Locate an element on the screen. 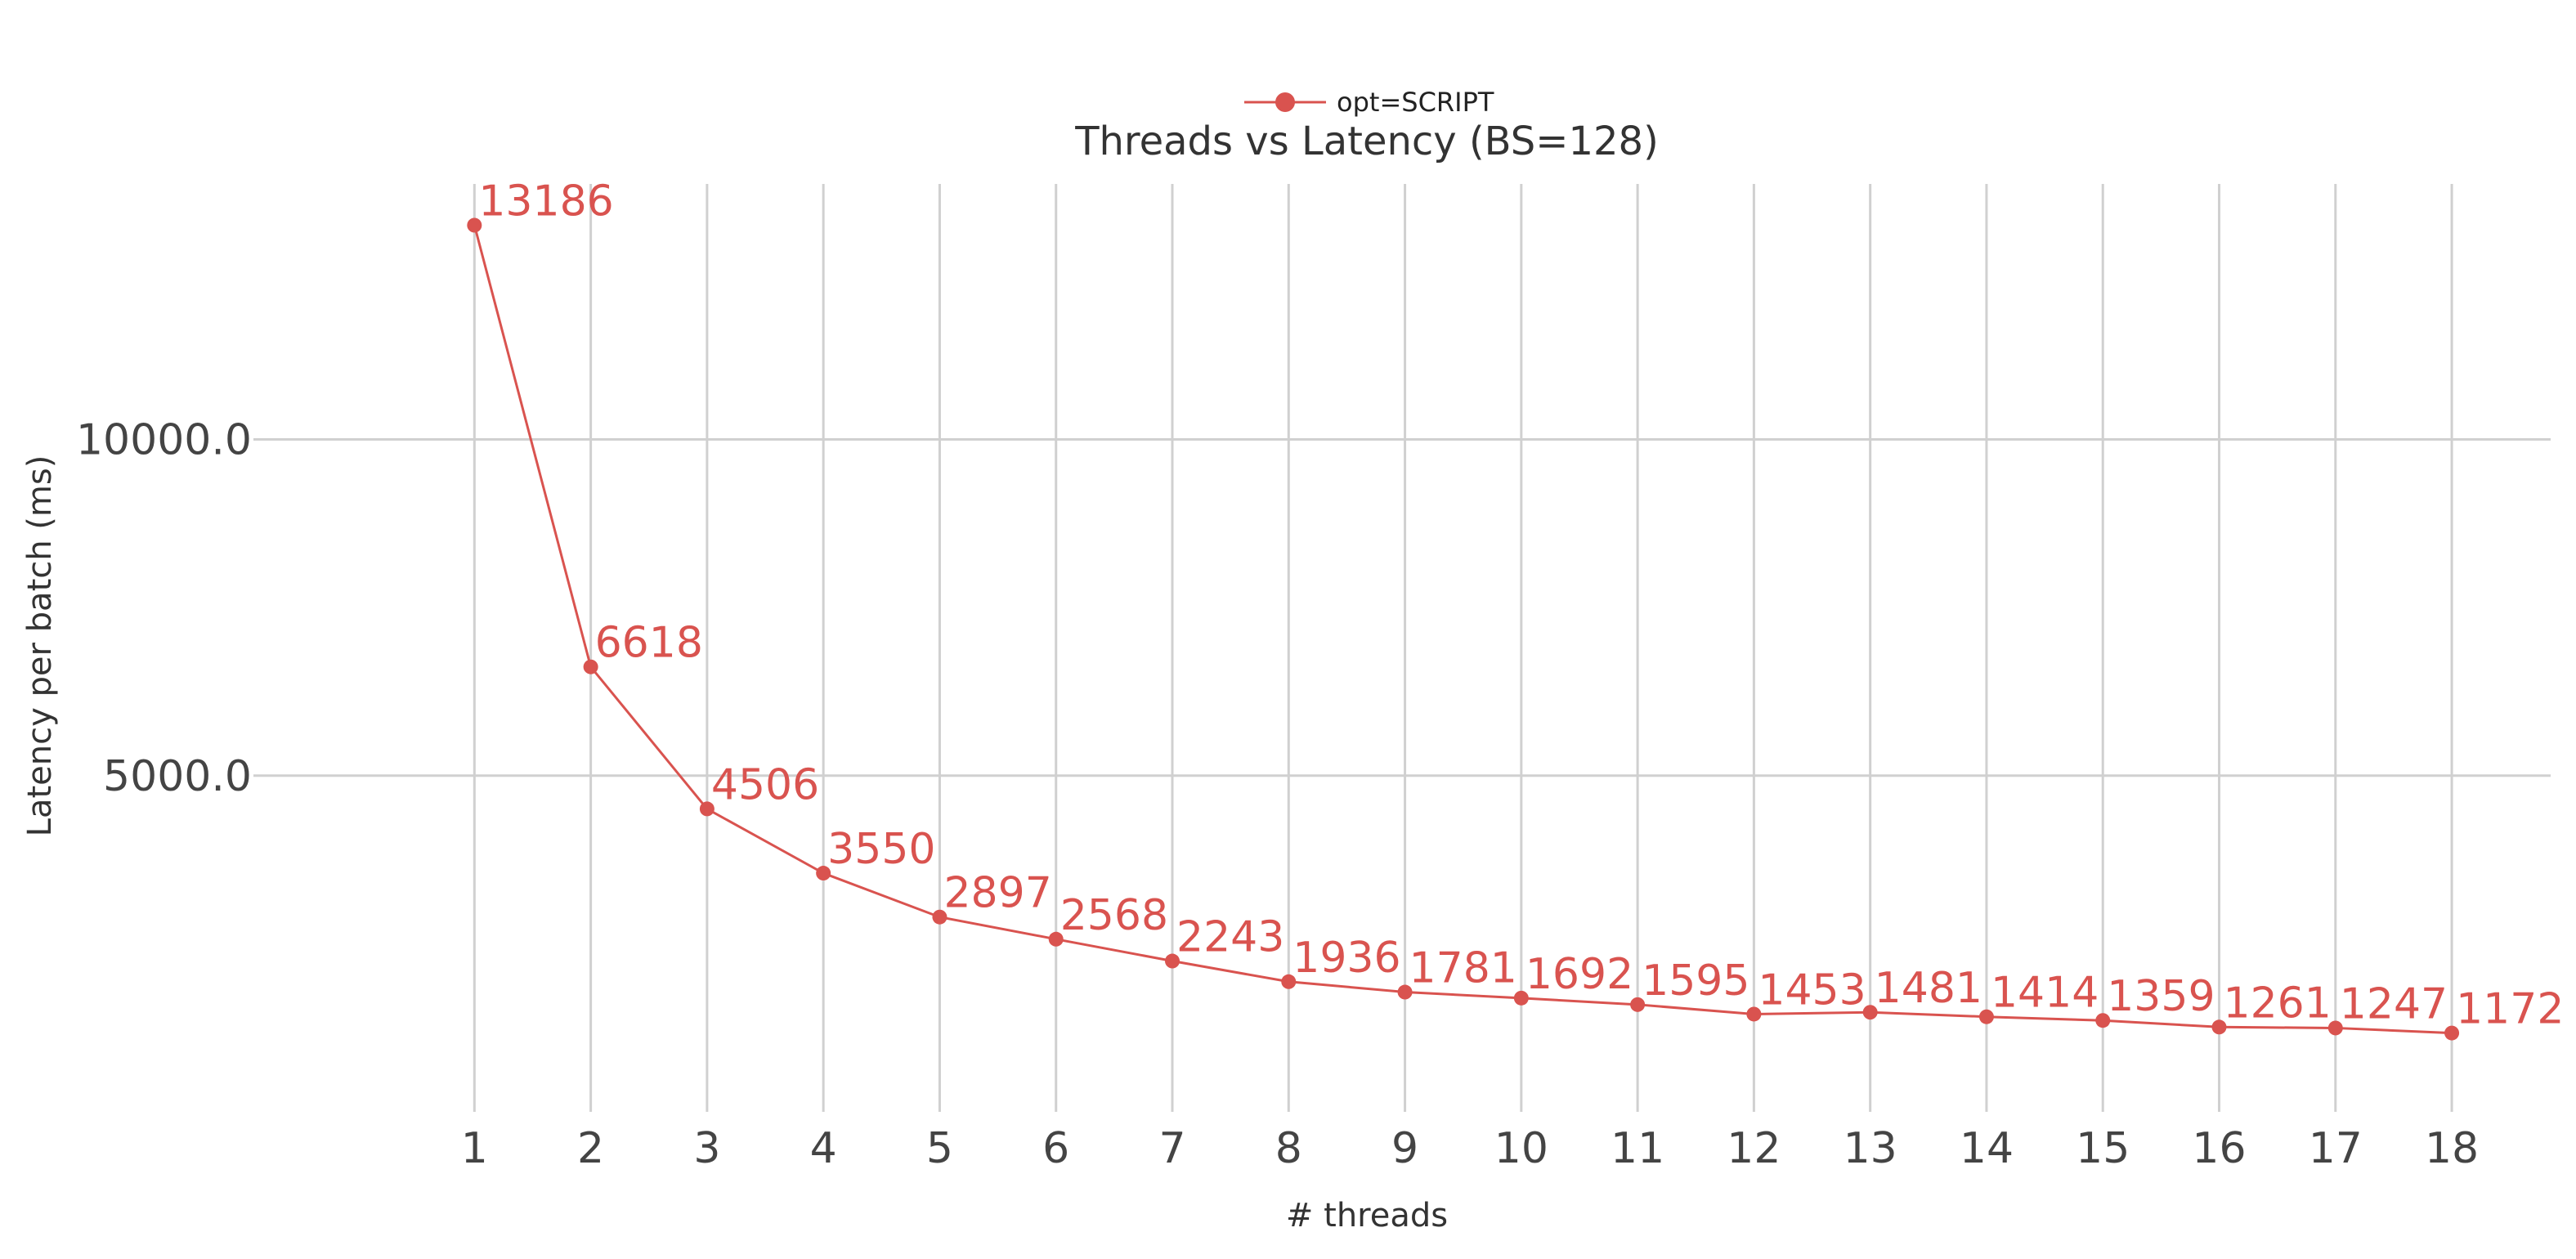  data-label: 2243 is located at coordinates (1230, 937).